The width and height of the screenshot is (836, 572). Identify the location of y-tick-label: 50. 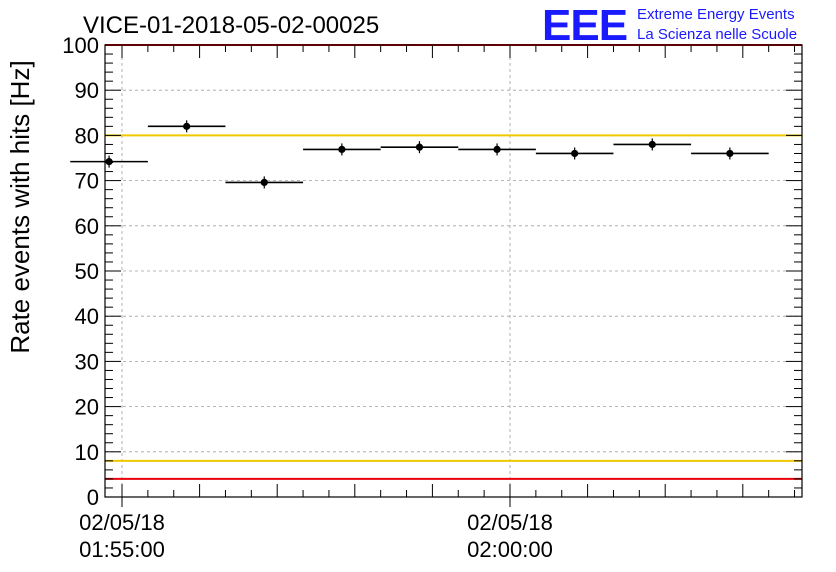
(87, 271).